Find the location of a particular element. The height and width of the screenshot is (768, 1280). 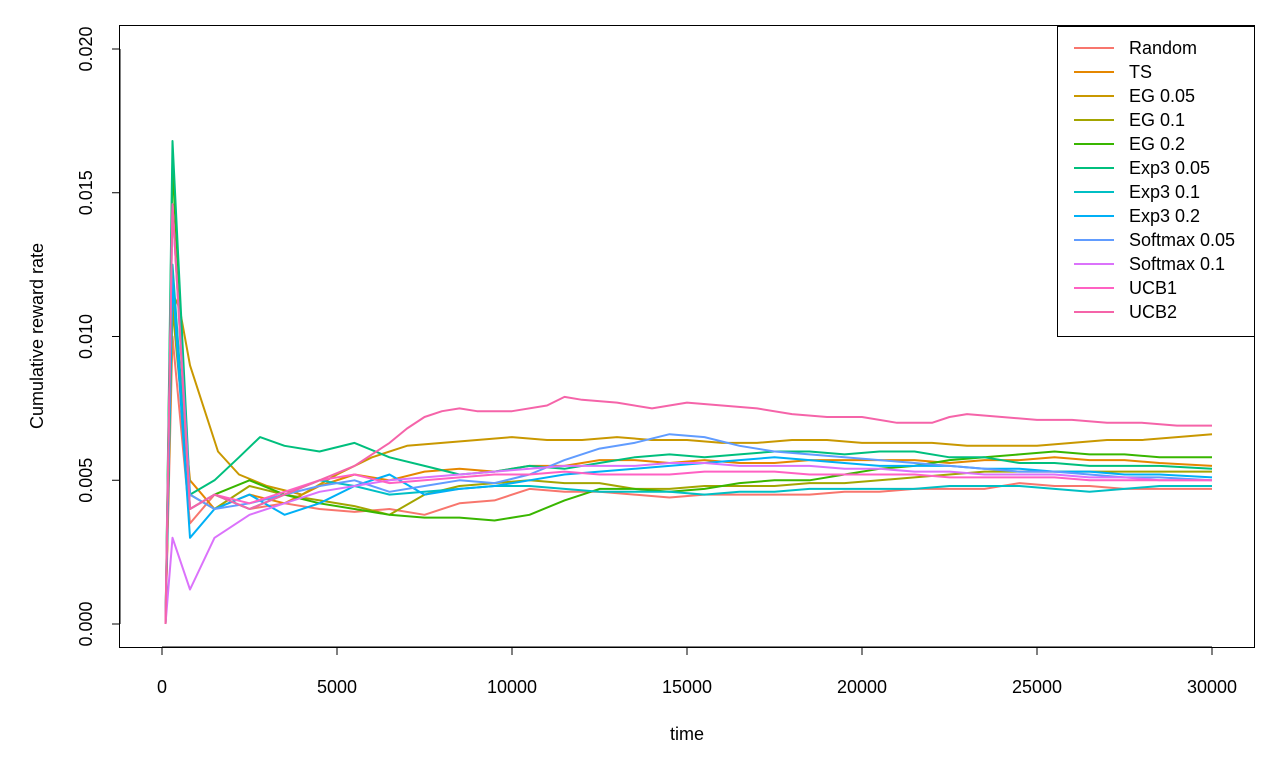

legend-label: Softmax 0.1 is located at coordinates (1177, 264).